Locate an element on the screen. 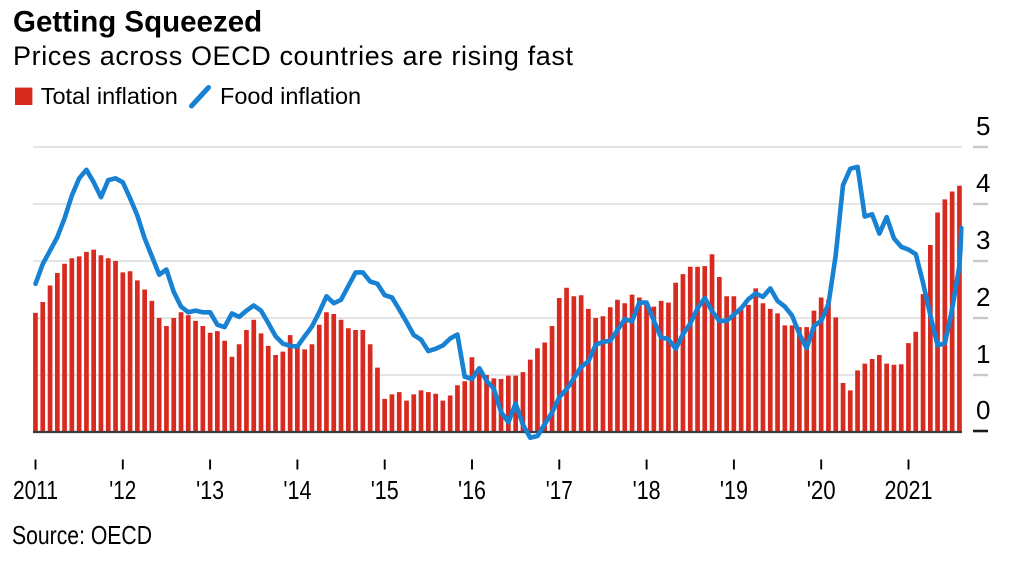 The height and width of the screenshot is (566, 1026). svg-text: 5 is located at coordinates (983, 126).